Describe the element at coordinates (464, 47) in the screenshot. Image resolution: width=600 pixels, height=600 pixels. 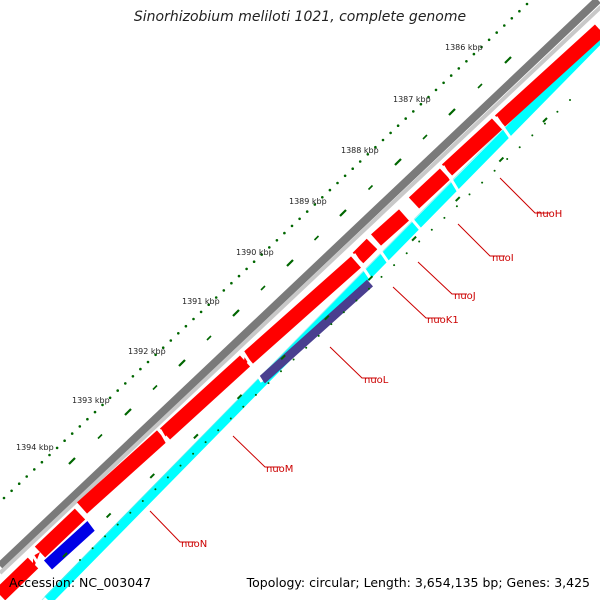
I see `scale-tick-label: 1386 kbp` at that location.